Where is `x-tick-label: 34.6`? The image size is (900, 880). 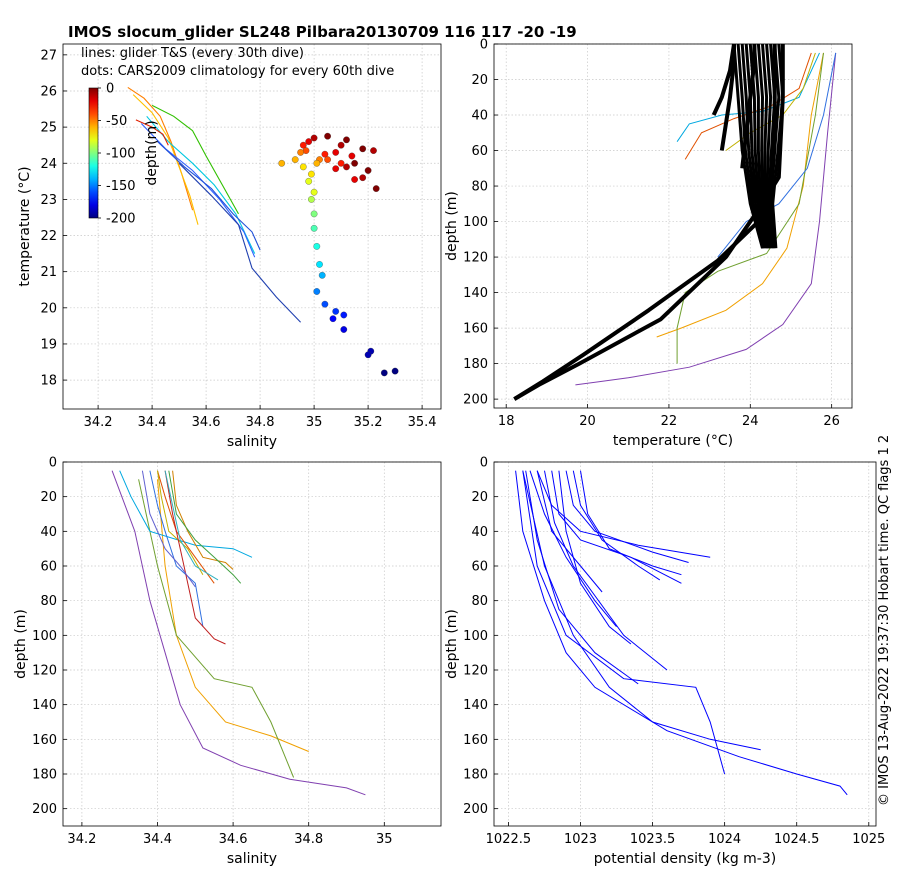
x-tick-label: 34.6 is located at coordinates (233, 839).